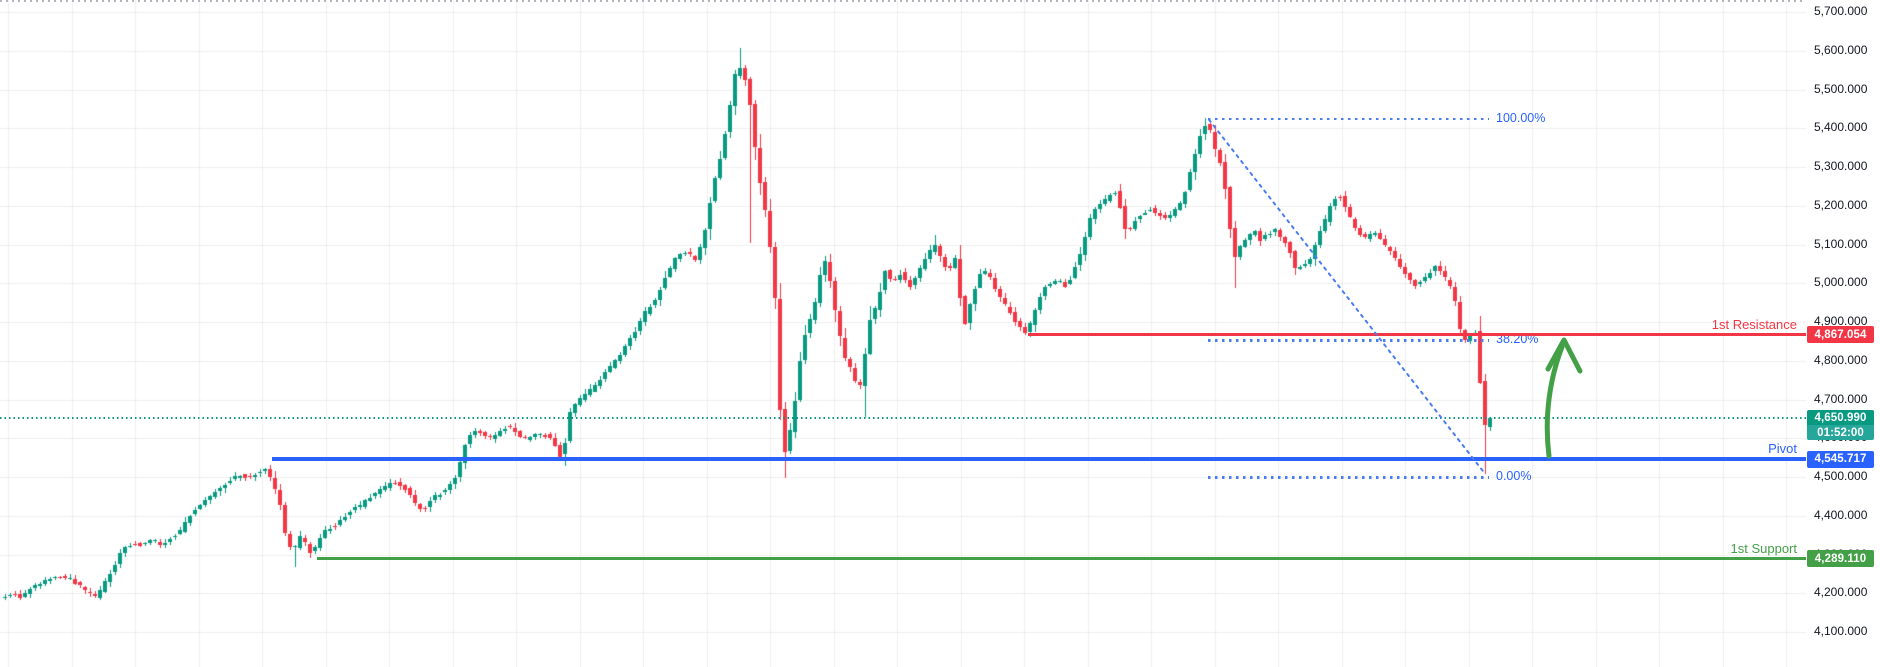  Describe the element at coordinates (1841, 398) in the screenshot. I see `axis-tick-label: 4,700.000` at that location.